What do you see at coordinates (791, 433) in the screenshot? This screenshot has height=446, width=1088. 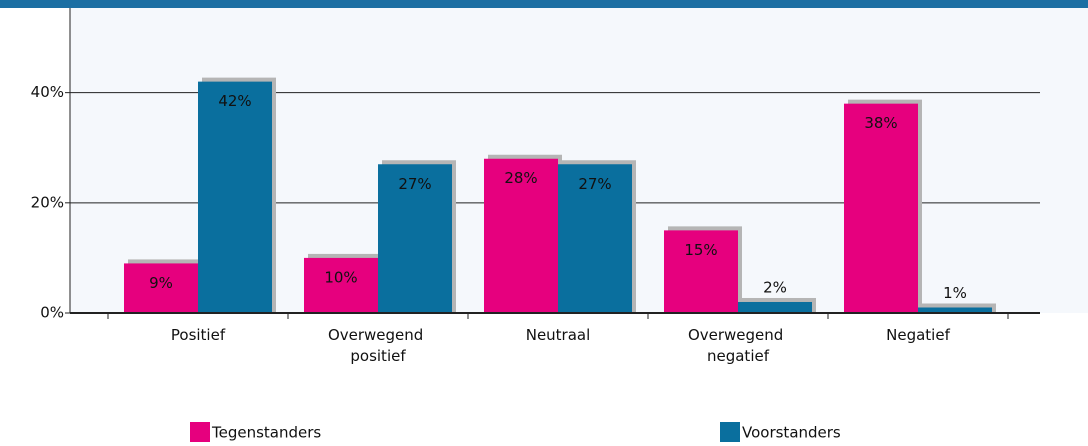 I see `legend-label: Voorstanders` at bounding box center [791, 433].